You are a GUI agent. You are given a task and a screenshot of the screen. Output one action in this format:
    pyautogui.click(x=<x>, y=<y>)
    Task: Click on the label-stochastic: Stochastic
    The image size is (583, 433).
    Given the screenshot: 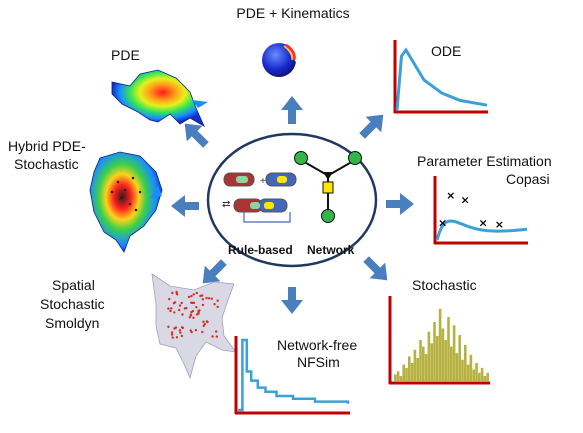 What is the action you would take?
    pyautogui.click(x=444, y=285)
    